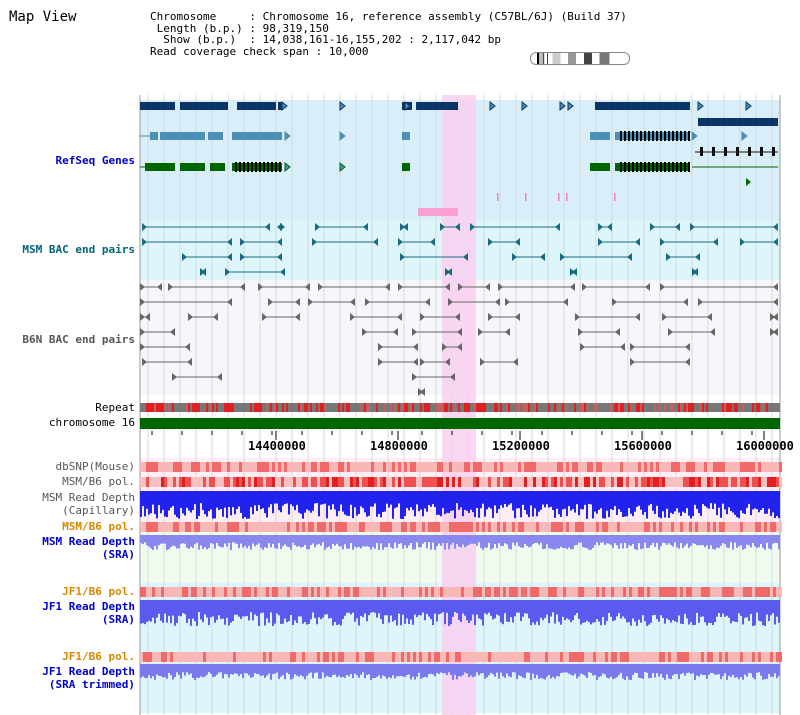 This screenshot has height=715, width=800. What do you see at coordinates (78, 339) in the screenshot?
I see `track-label-b6n-bac: B6N BAC end pairs` at bounding box center [78, 339].